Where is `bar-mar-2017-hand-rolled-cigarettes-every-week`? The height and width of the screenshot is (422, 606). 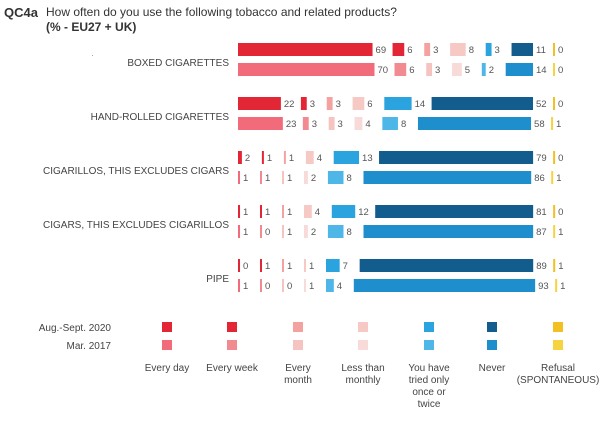 bar-mar-2017-hand-rolled-cigarettes-every-week is located at coordinates (305, 123).